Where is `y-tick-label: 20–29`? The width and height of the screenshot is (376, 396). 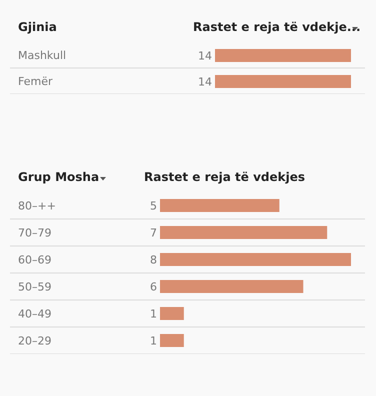
y-tick-label: 20–29 is located at coordinates (35, 341).